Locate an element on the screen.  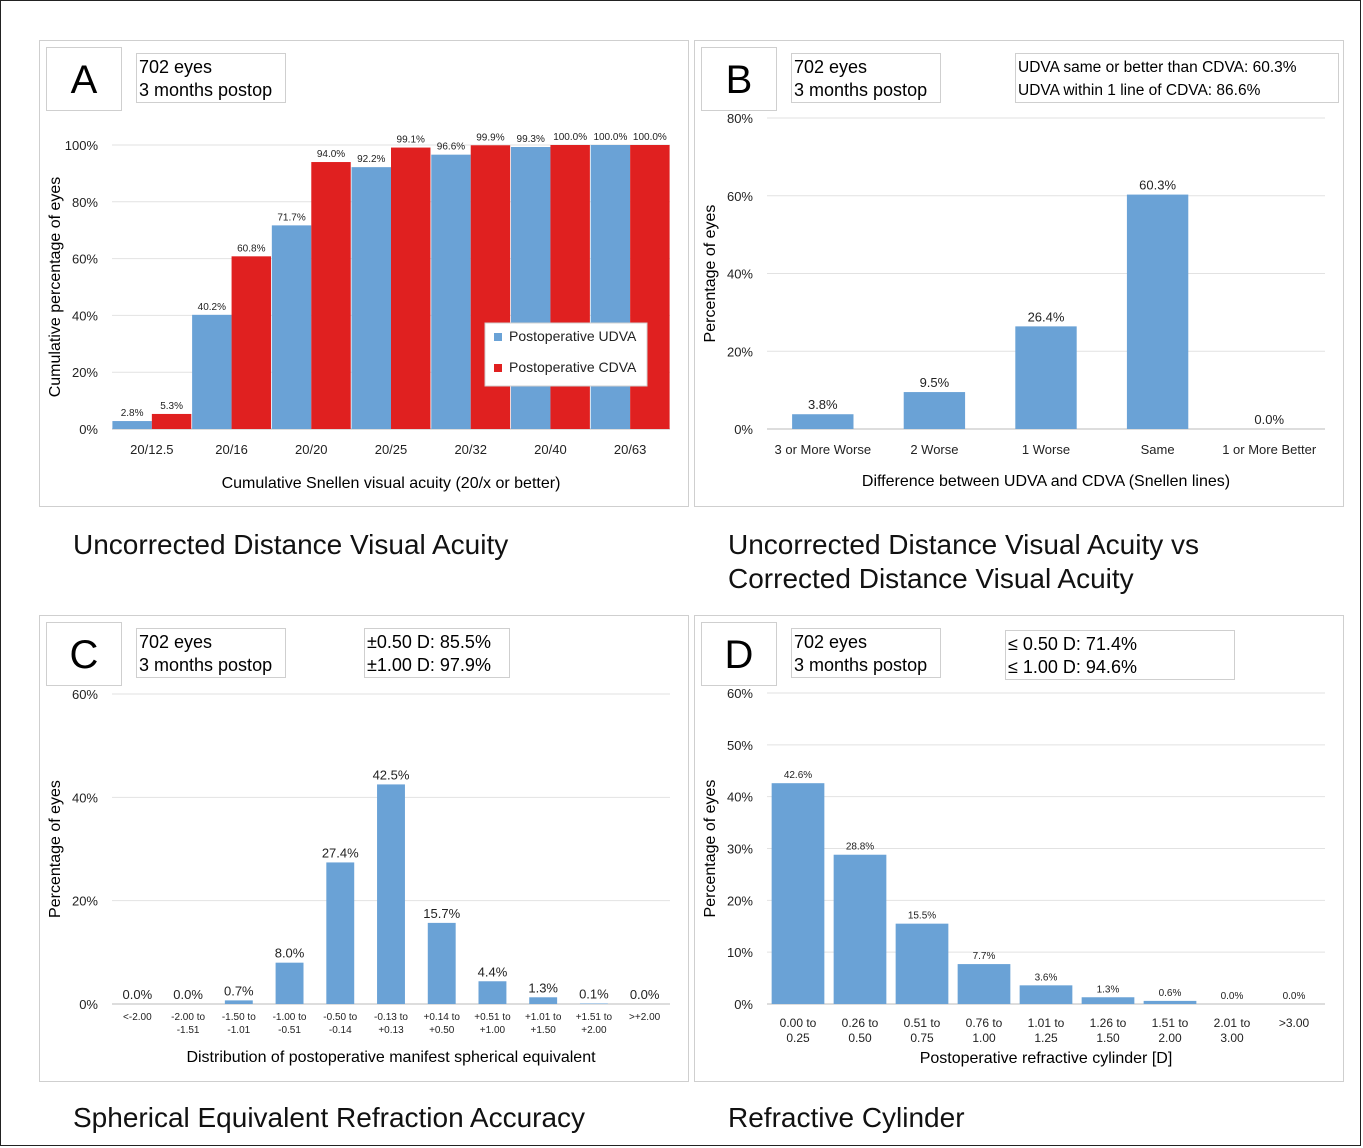
data-label: 42.5% is located at coordinates (391, 774).